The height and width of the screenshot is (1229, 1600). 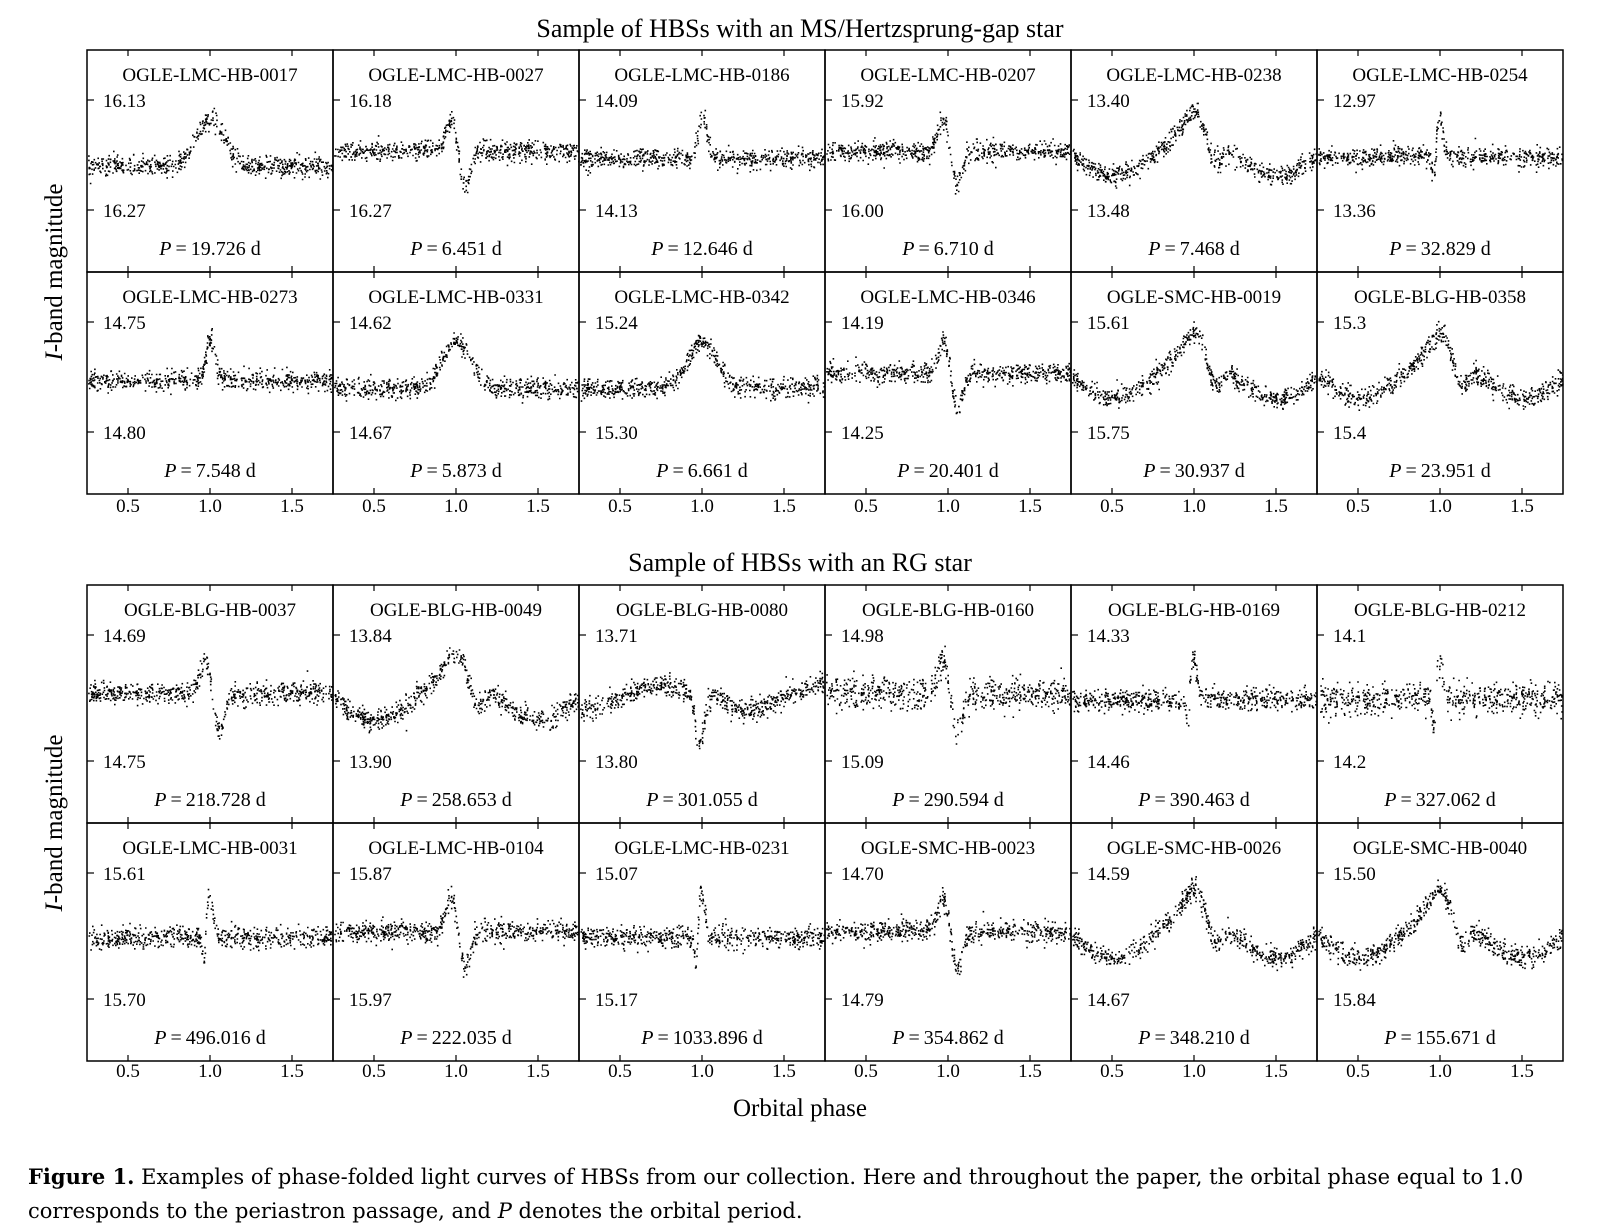 I want to click on period-value: = 20.401 d, so click(x=953, y=471).